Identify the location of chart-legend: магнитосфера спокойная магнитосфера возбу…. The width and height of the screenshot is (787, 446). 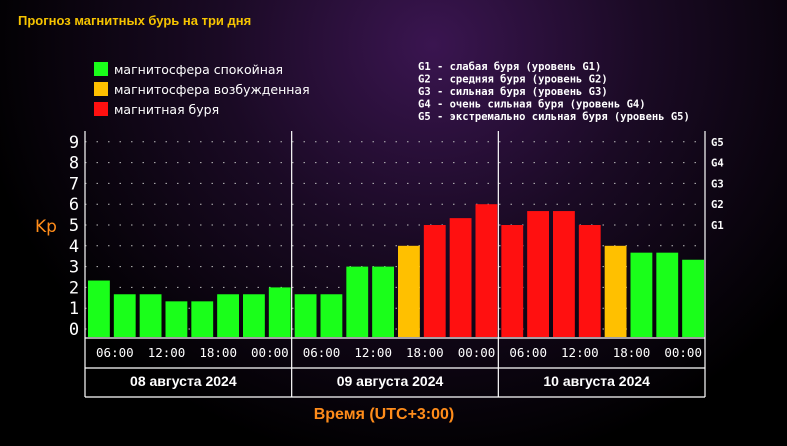
(202, 89).